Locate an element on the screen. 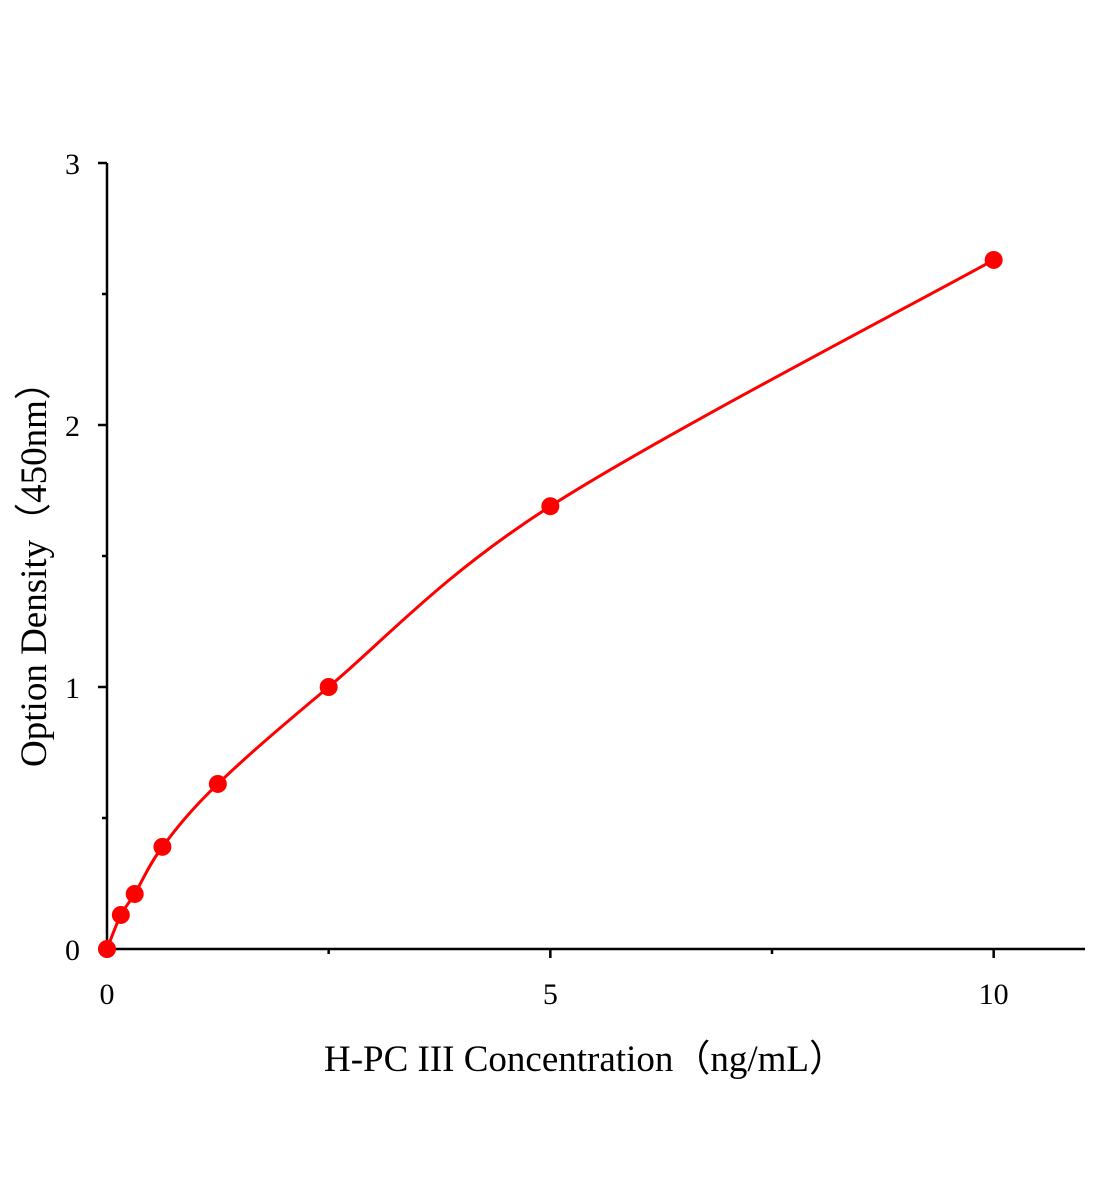  y-tick-label: 1 is located at coordinates (72, 688).